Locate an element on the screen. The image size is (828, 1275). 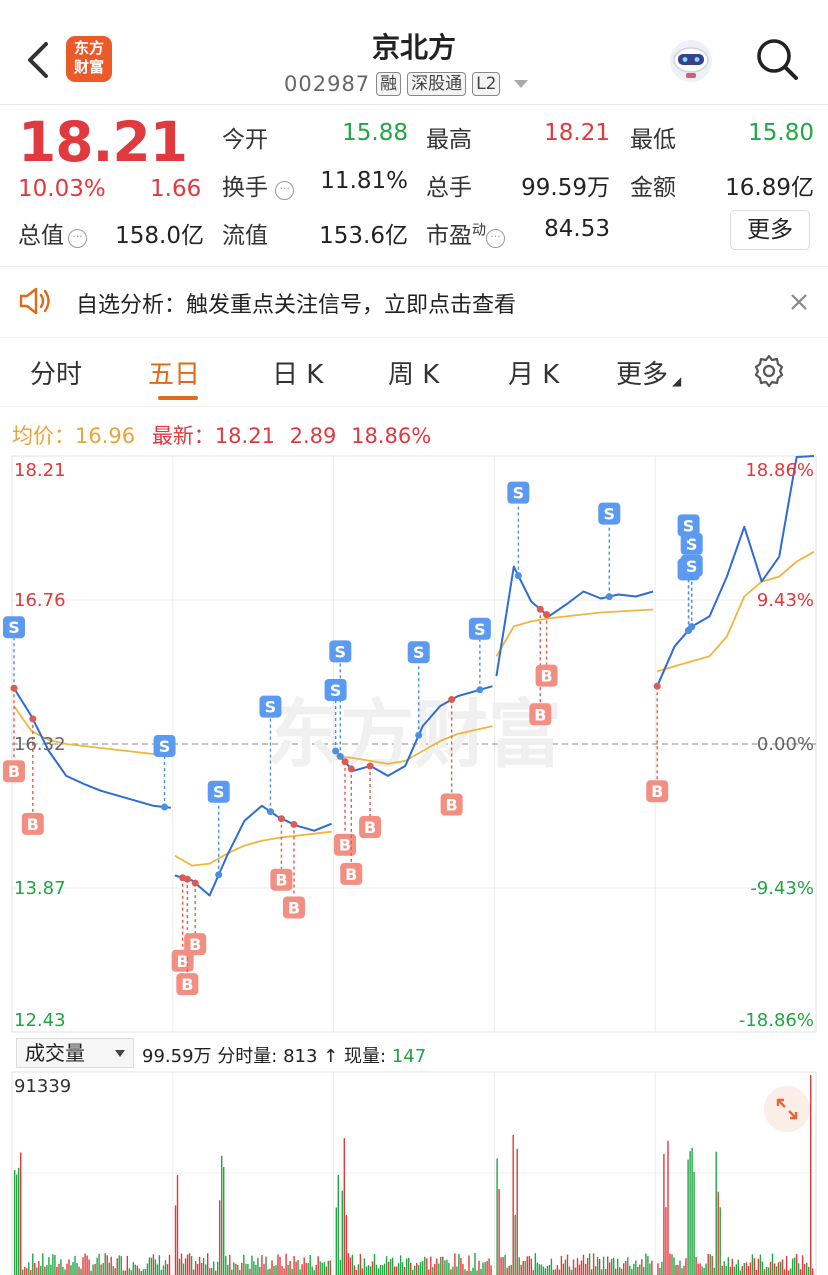
y-axis-percent-label: 18.86% is located at coordinates (779, 470).